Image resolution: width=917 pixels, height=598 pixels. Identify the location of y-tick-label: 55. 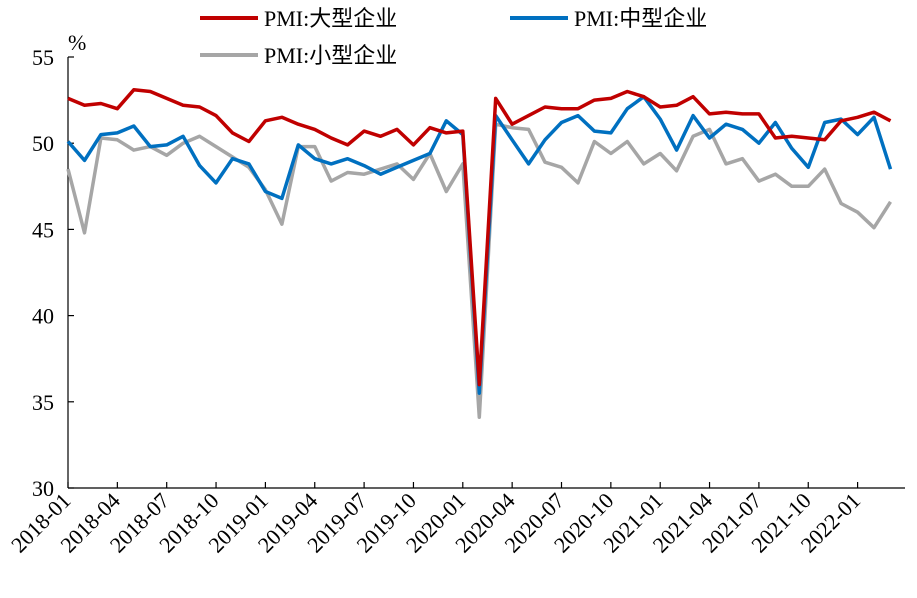
(43, 57).